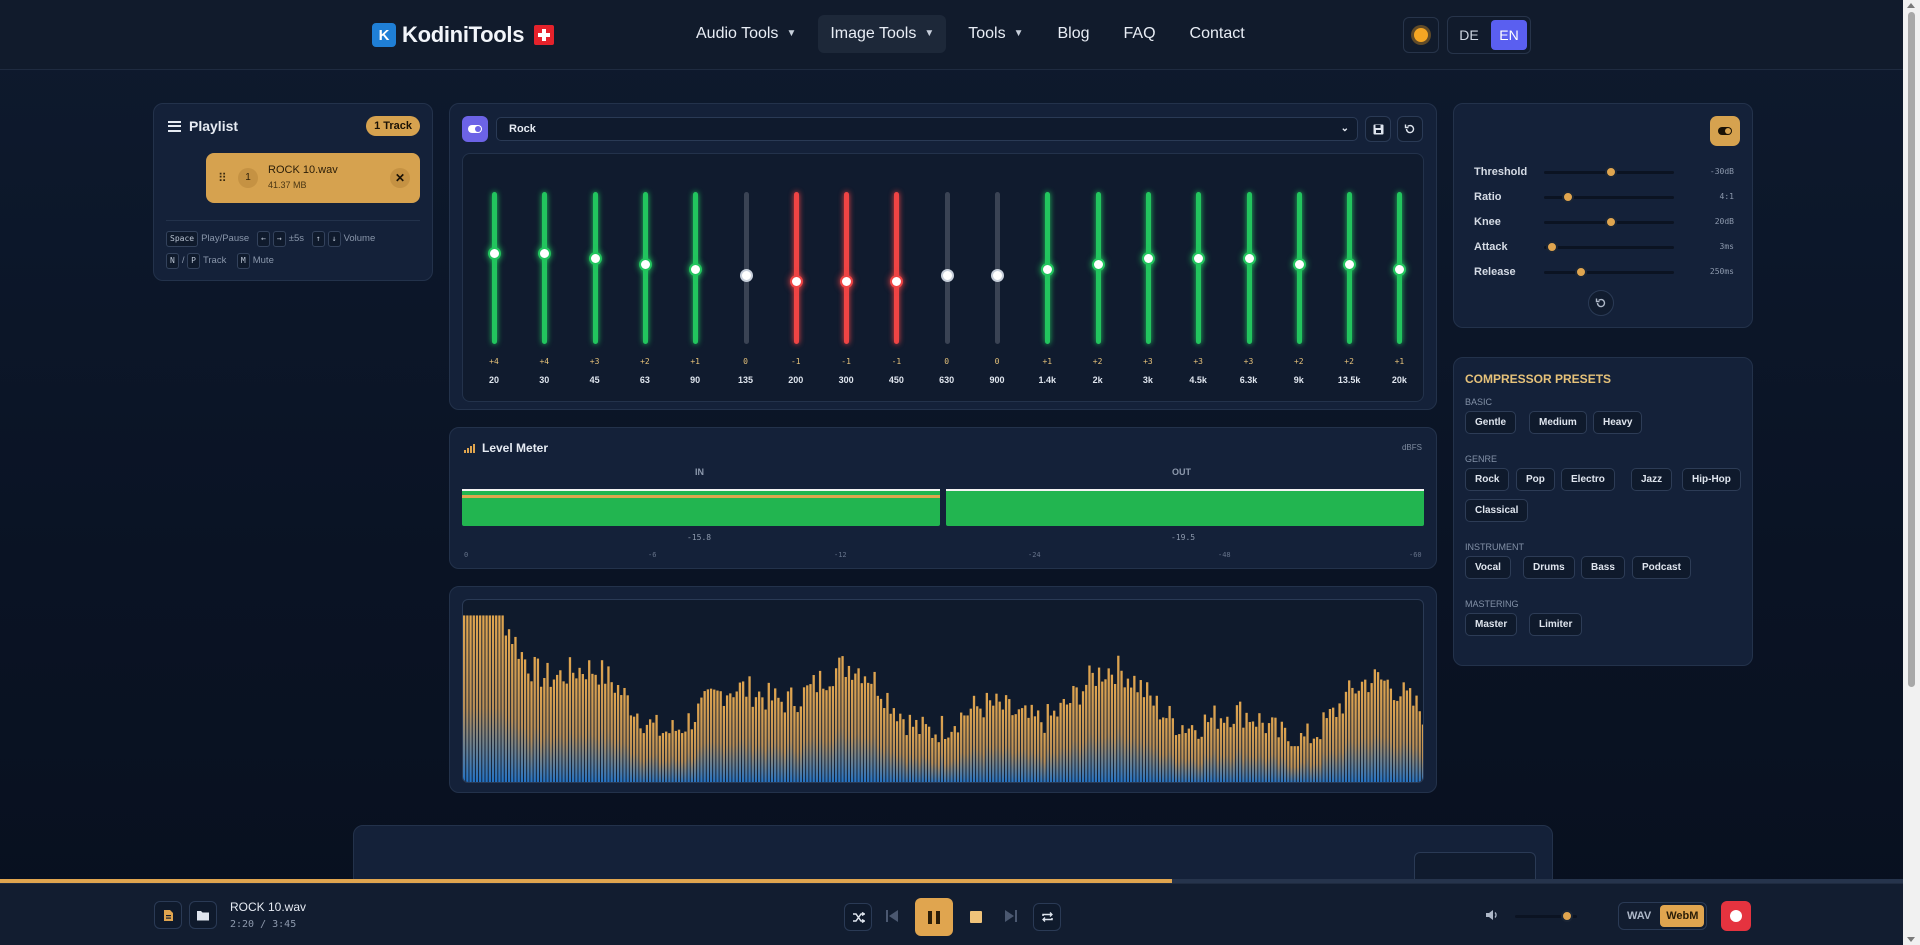  What do you see at coordinates (995, 34) in the screenshot?
I see `nav-tools: Tools ▼` at bounding box center [995, 34].